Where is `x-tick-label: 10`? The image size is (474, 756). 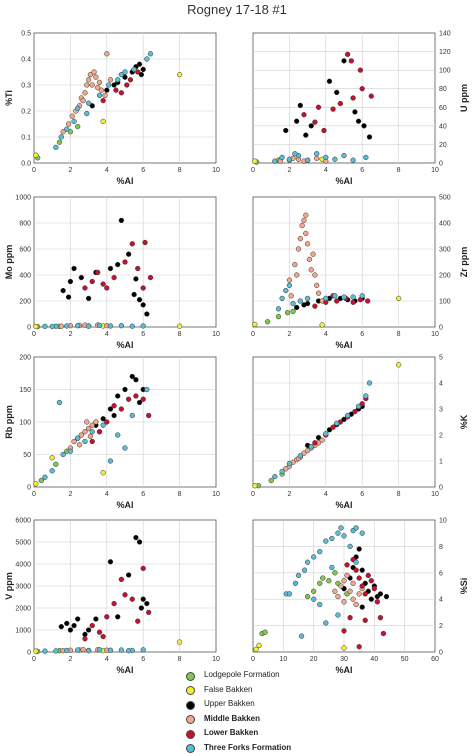
x-tick-label: 10 is located at coordinates (216, 170).